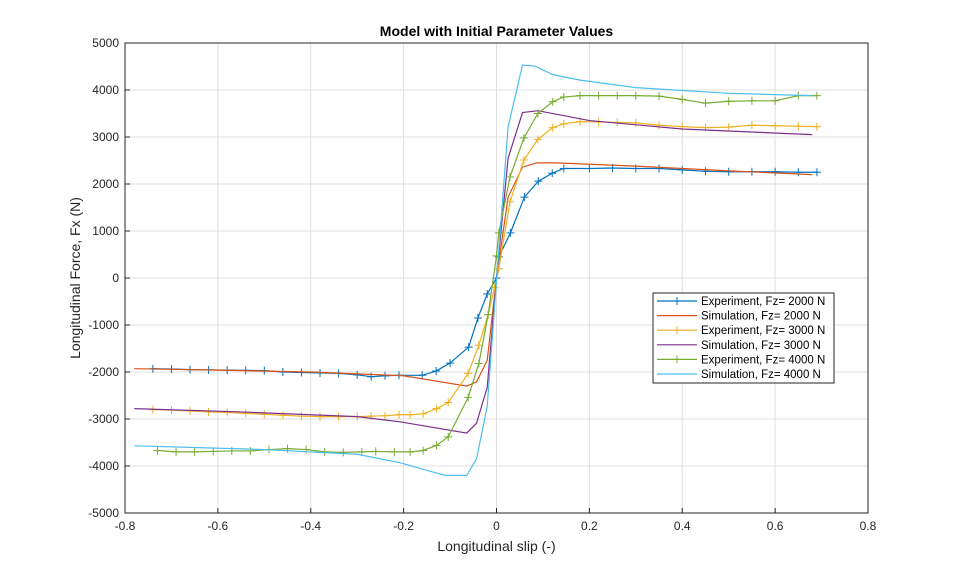  Describe the element at coordinates (105, 43) in the screenshot. I see `y-tick-label: 5000` at that location.